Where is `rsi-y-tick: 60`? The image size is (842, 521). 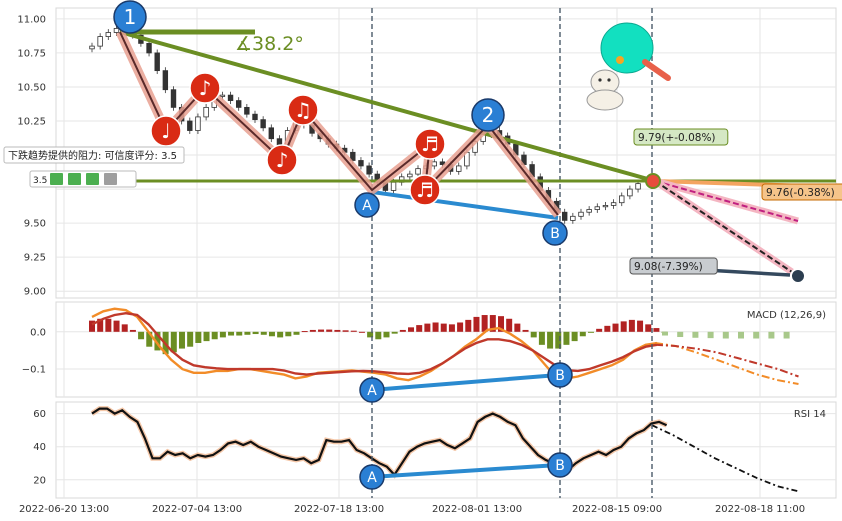 rsi-y-tick: 60 is located at coordinates (39, 414).